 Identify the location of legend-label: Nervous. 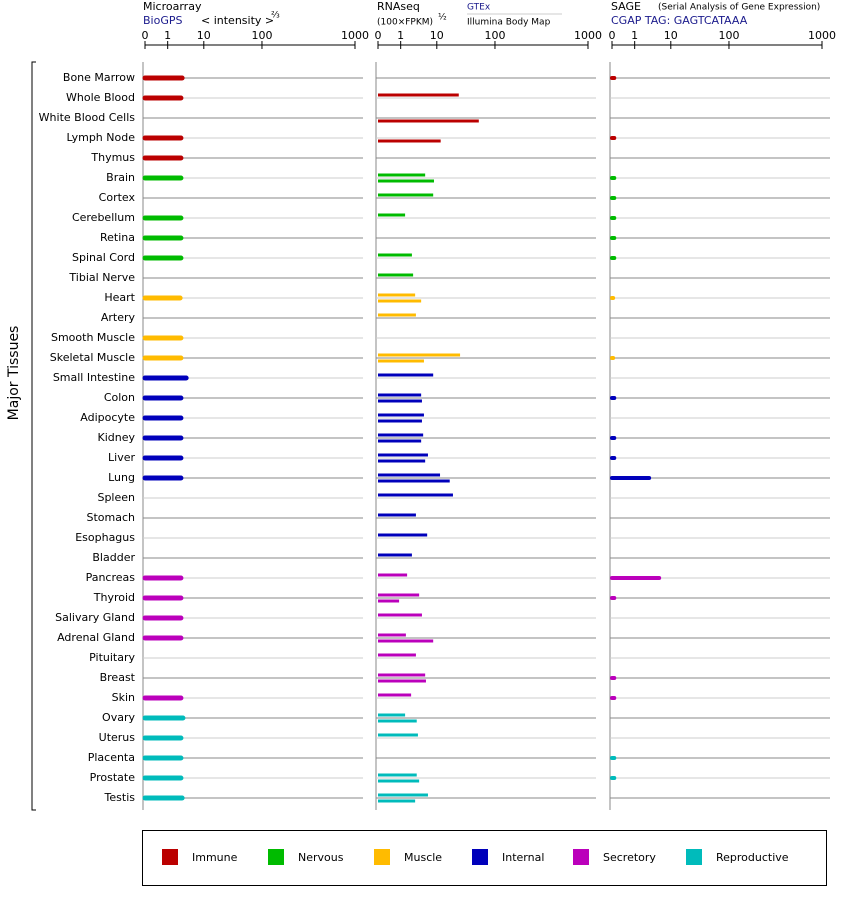
(321, 857).